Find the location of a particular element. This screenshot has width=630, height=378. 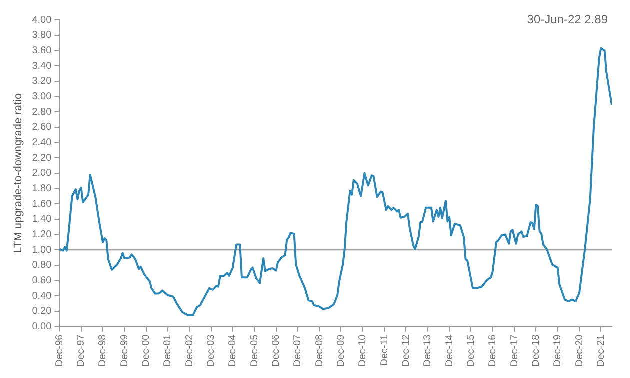

y-tick-label: 2.40 is located at coordinates (42, 142).